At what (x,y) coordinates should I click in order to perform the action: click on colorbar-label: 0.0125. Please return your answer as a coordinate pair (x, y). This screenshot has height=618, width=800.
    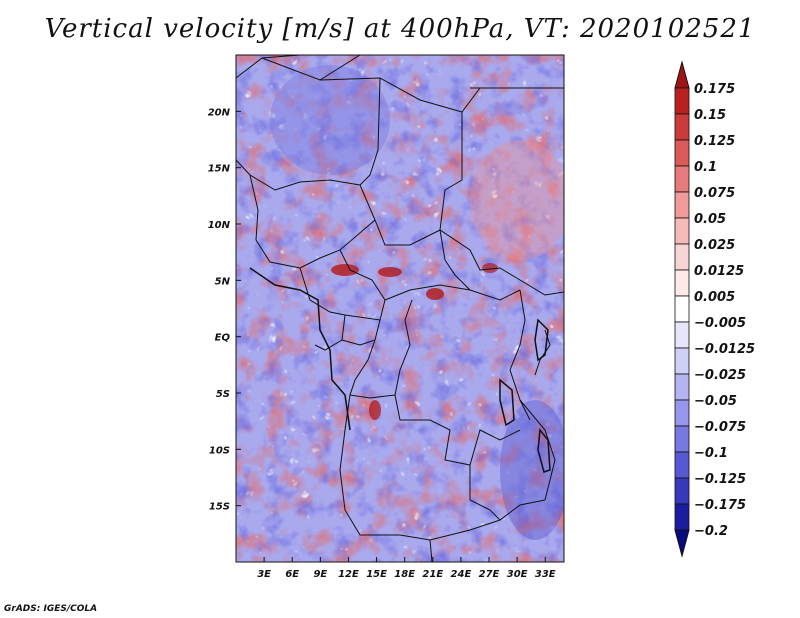
    Looking at the image, I should click on (719, 271).